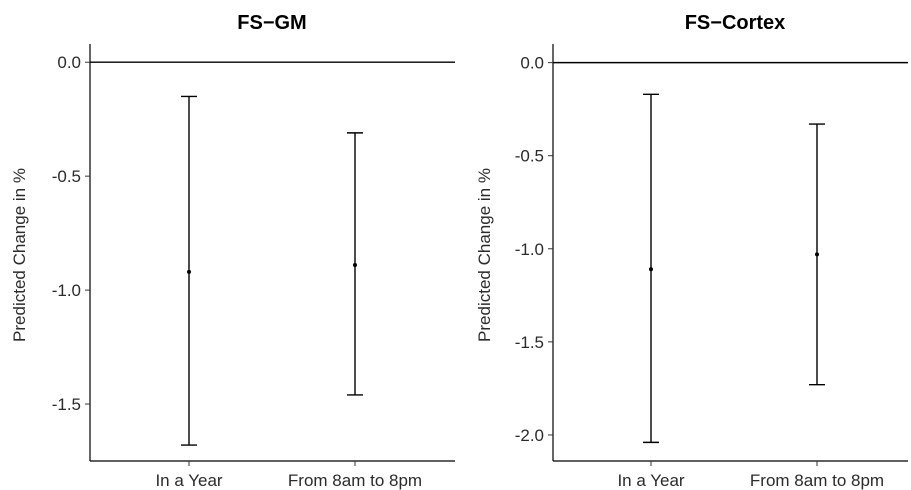 This screenshot has height=490, width=911. Describe the element at coordinates (271, 23) in the screenshot. I see `panel-title: FS−GM` at that location.